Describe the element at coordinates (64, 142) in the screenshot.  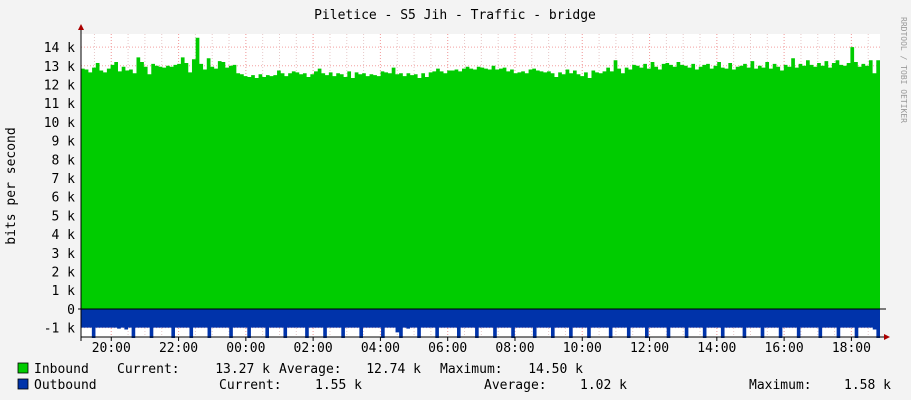
I see `y-tick-label: 9 k` at that location.